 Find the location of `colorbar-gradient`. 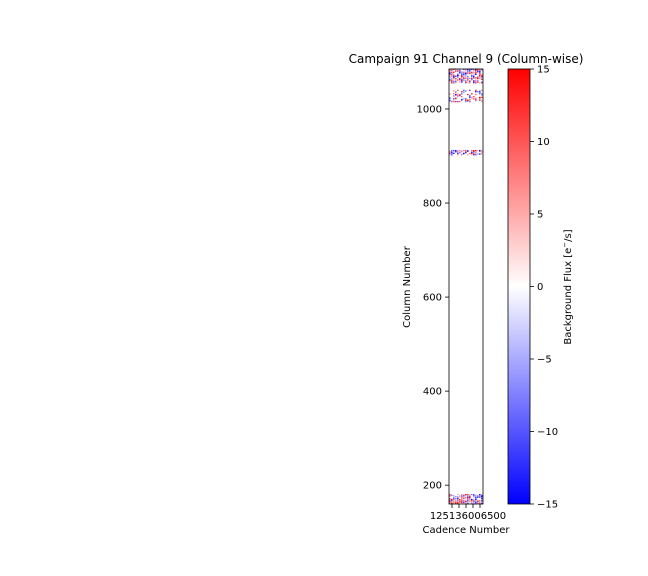

colorbar-gradient is located at coordinates (519, 286).